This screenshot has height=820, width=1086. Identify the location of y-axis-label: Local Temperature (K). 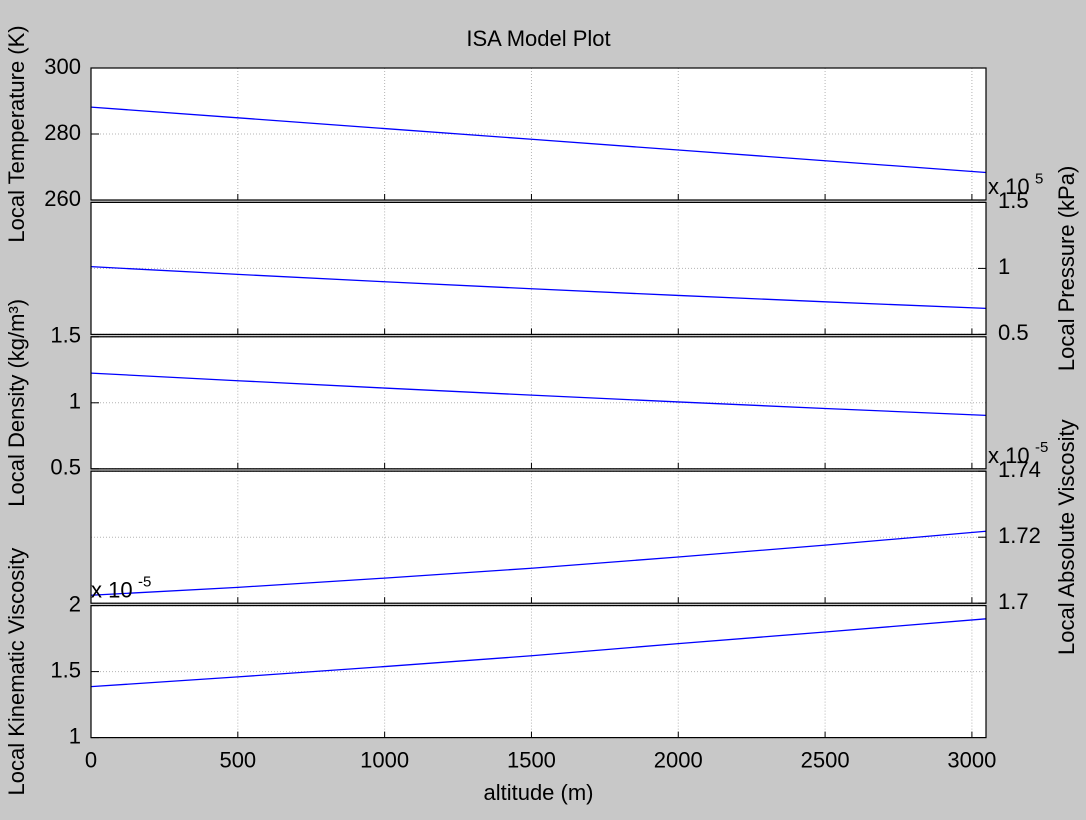
(16, 133).